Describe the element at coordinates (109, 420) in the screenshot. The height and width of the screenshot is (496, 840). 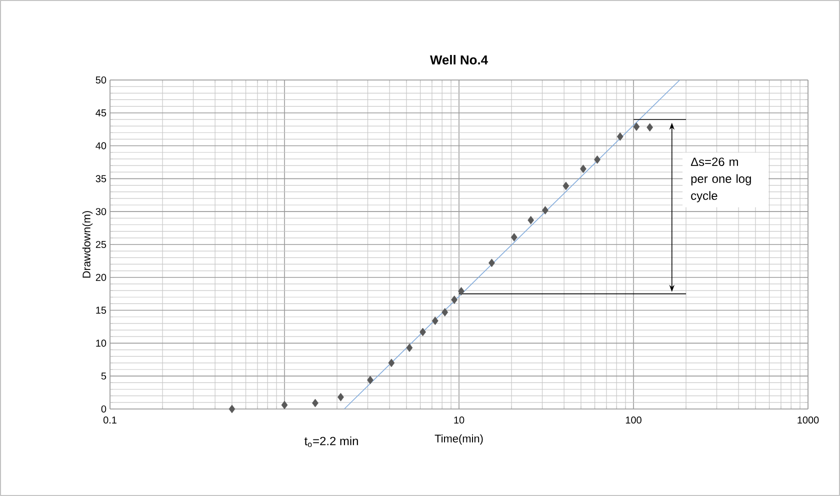
I see `x-tick-label: 0.1` at that location.